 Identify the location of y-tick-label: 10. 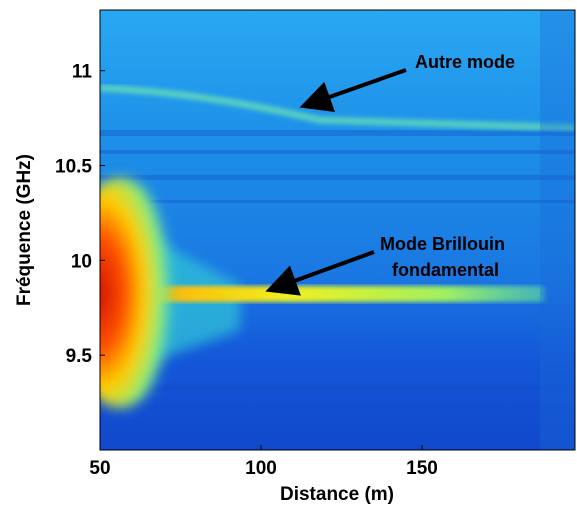
(81, 261).